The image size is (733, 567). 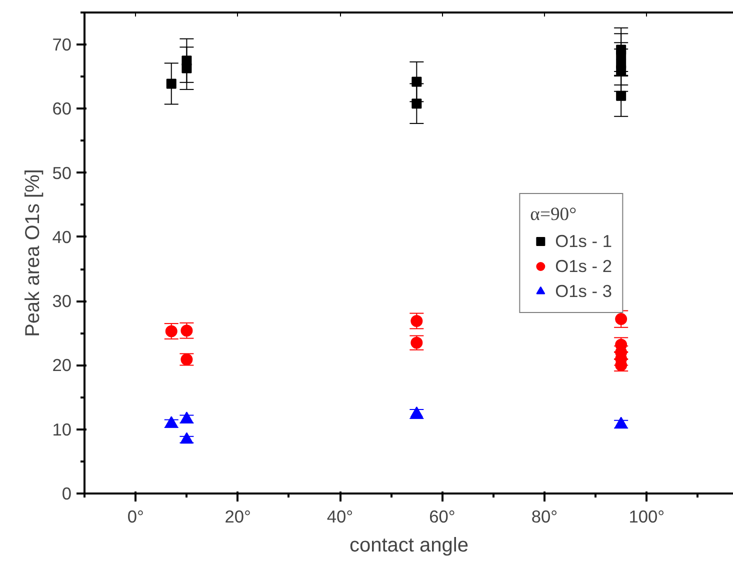 What do you see at coordinates (67, 494) in the screenshot?
I see `y-tick-label: 0` at bounding box center [67, 494].